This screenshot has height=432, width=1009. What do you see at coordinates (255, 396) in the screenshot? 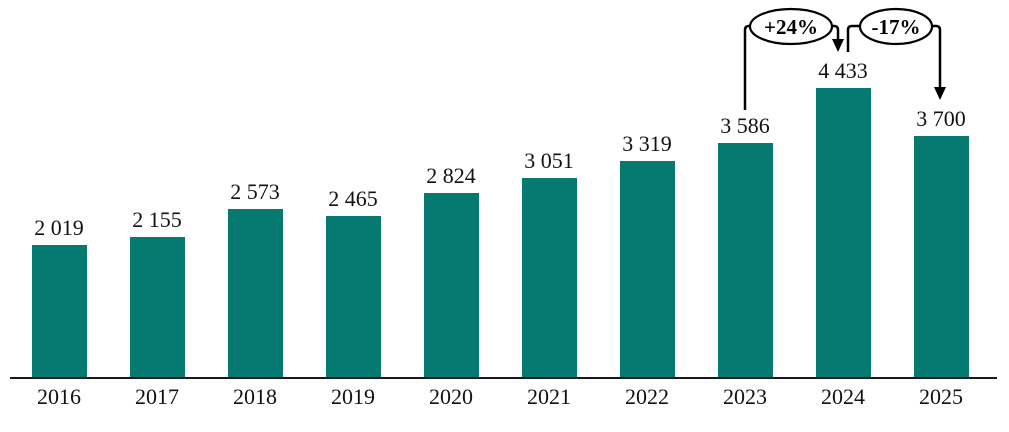
I see `x-axis-label: 2018` at bounding box center [255, 396].